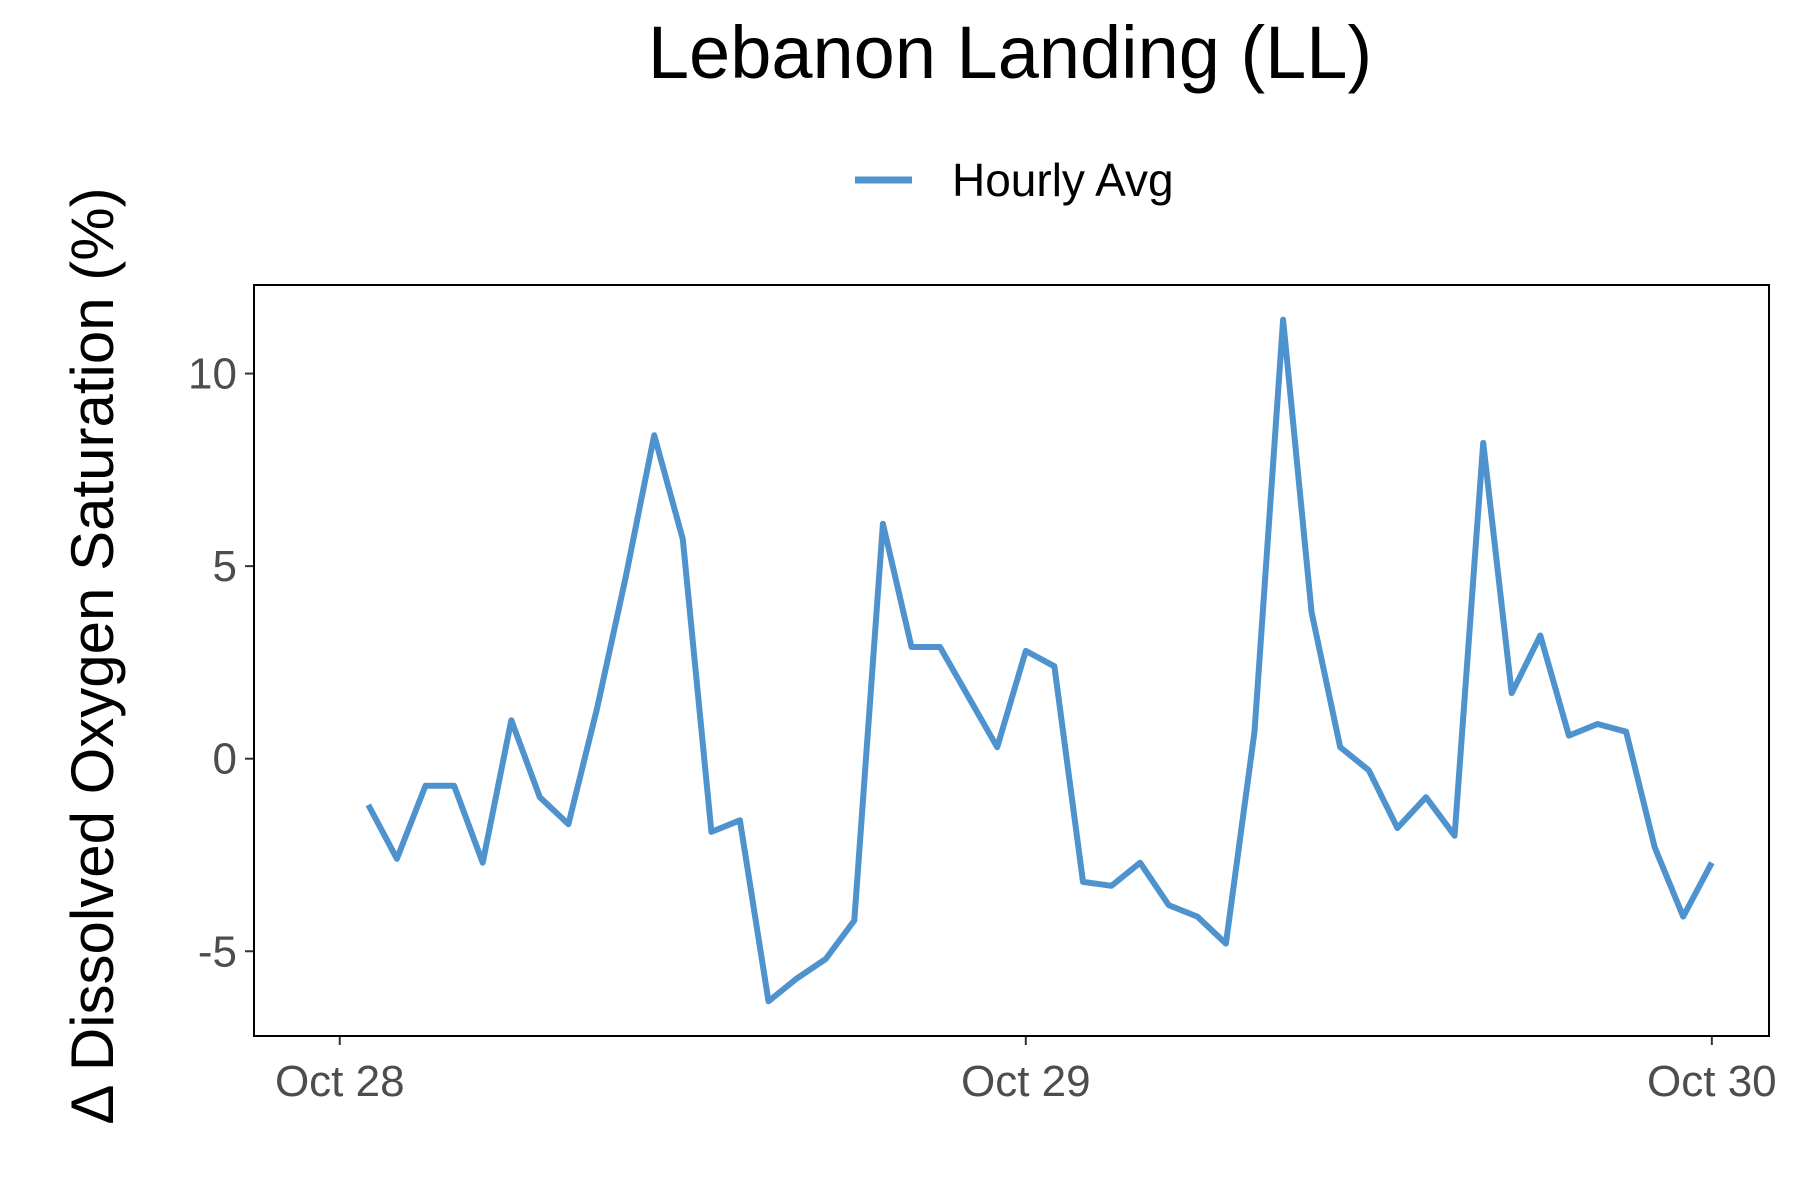  I want to click on y-axis-title: Δ Dissolved Oxygen Saturation (%), so click(92, 655).